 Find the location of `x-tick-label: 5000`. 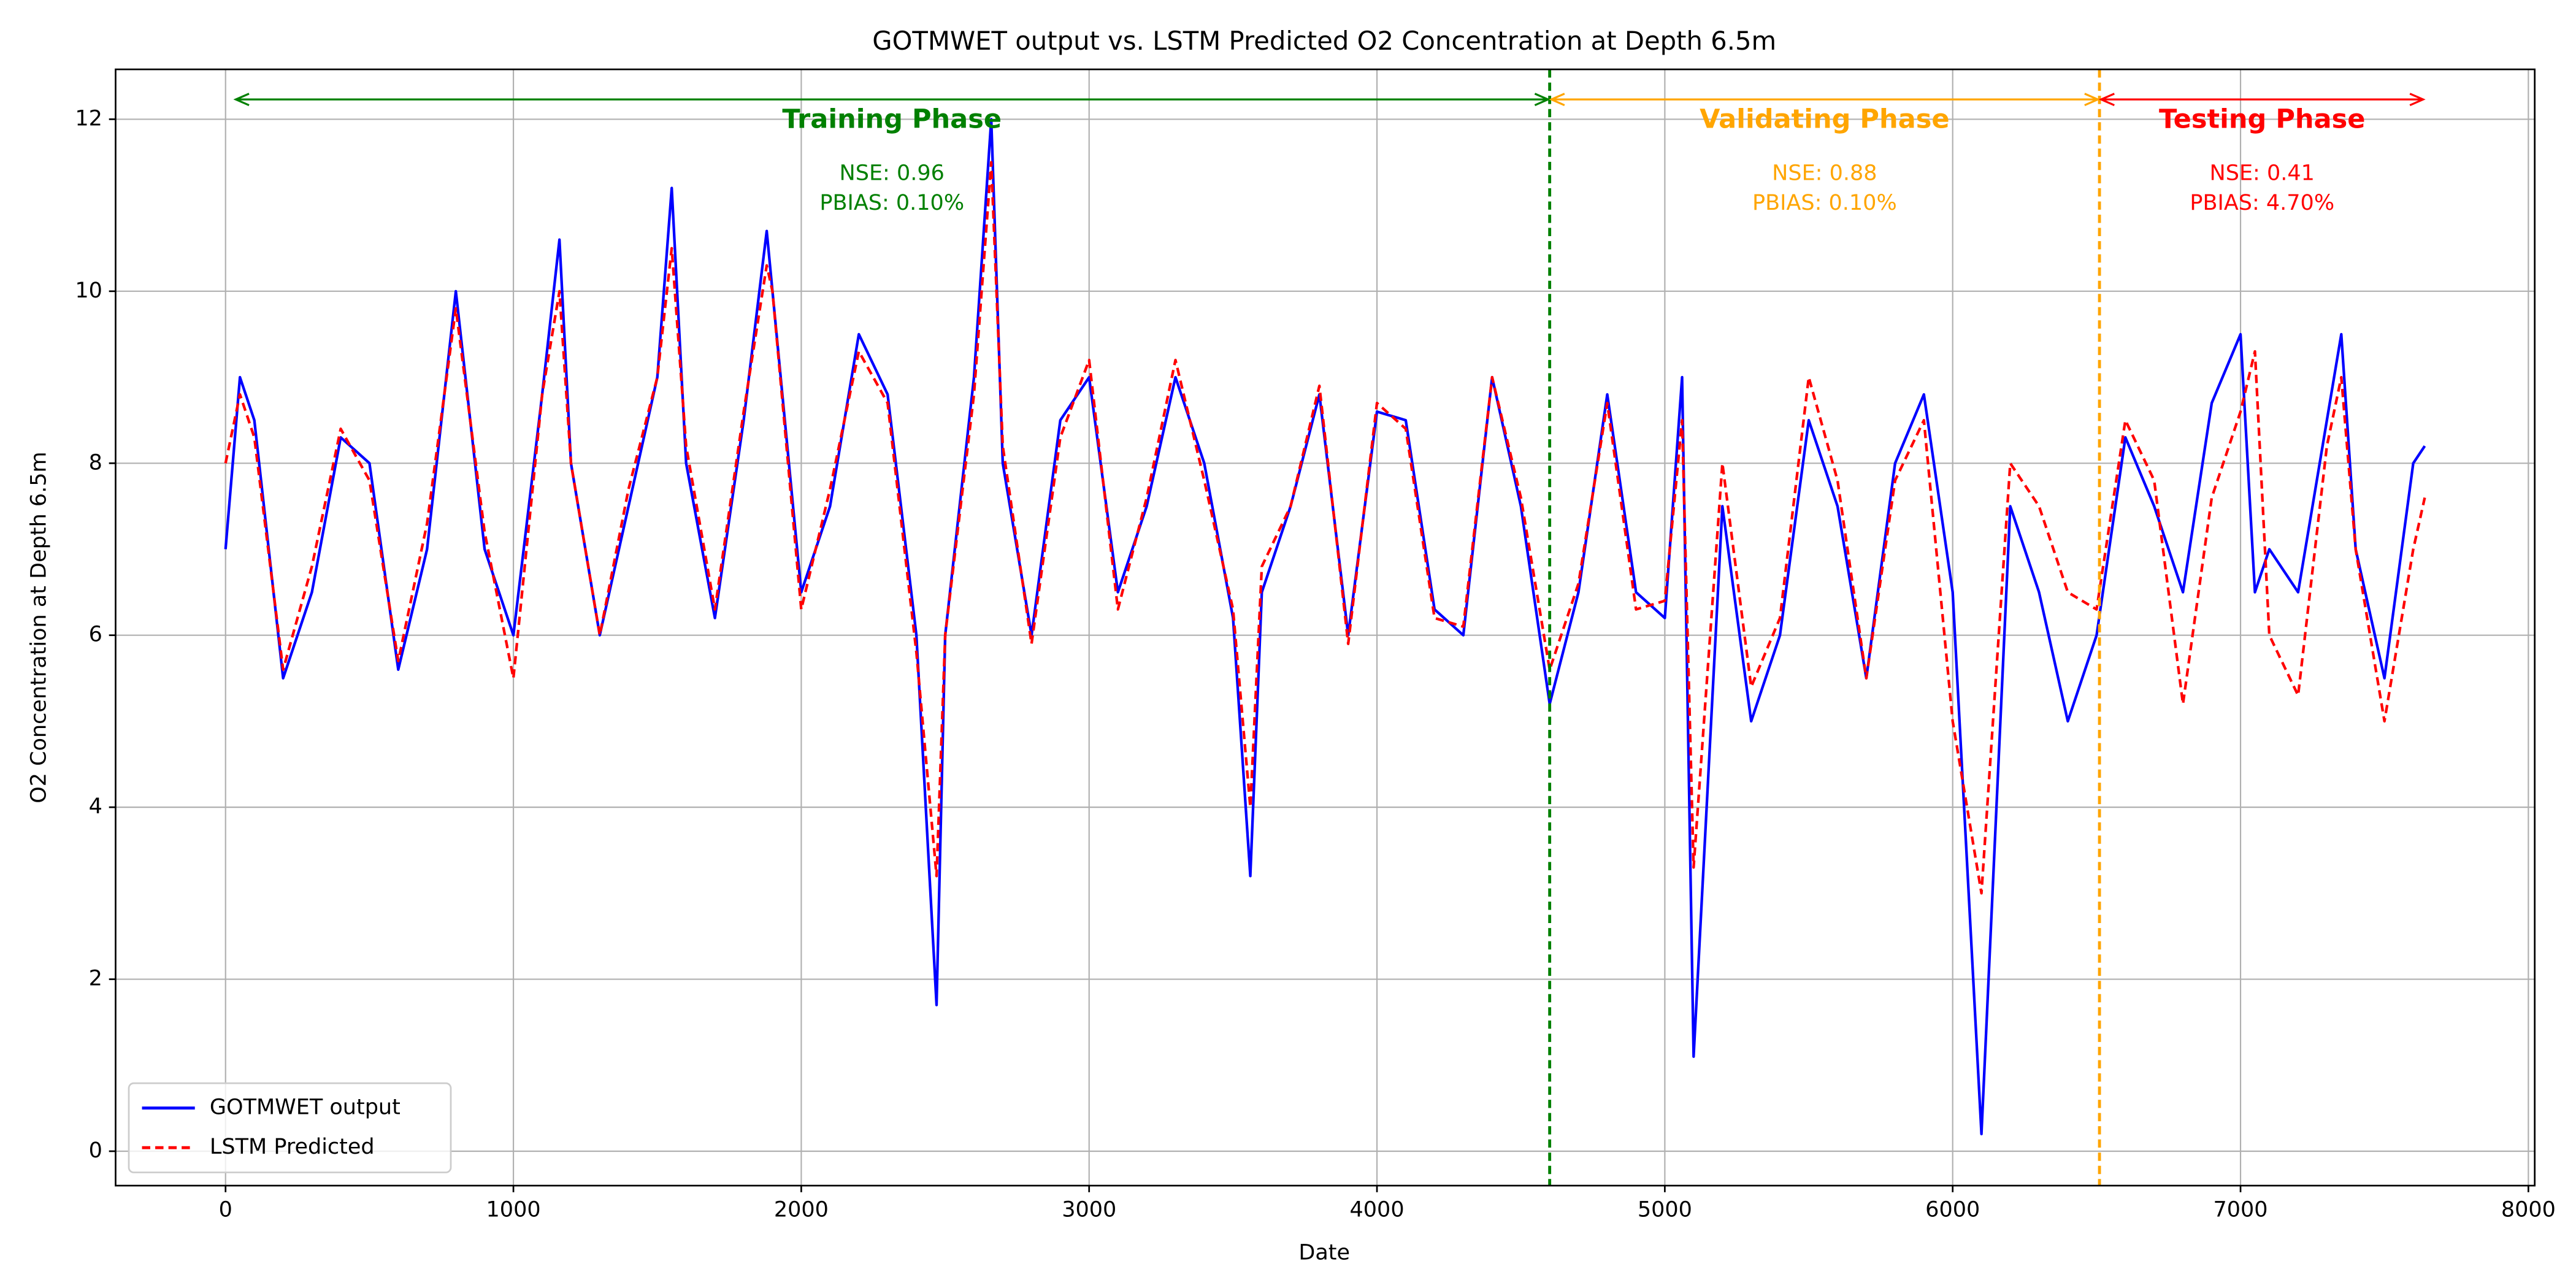

x-tick-label: 5000 is located at coordinates (1665, 1209).